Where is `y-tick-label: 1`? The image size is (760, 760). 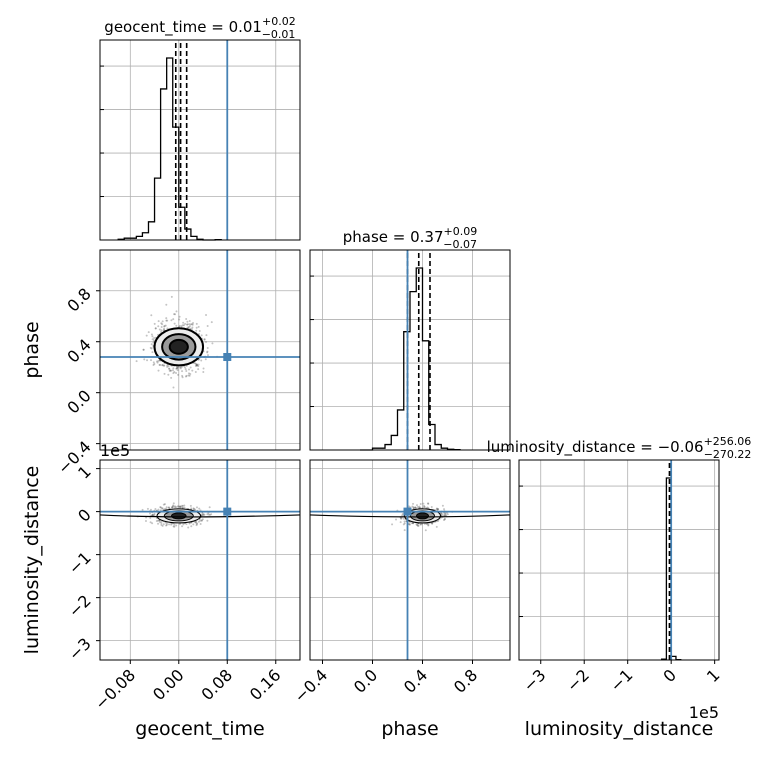 y-tick-label: 1 is located at coordinates (84, 472).